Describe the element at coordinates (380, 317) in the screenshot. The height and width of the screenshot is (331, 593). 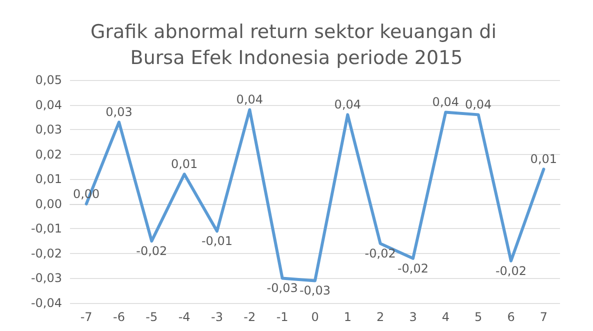
I see `x-tick-label: 2` at that location.